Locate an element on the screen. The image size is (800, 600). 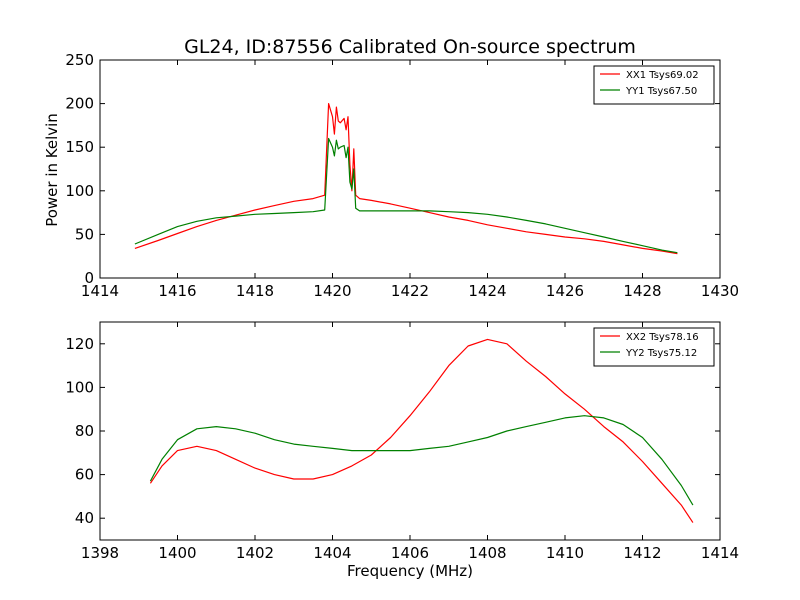
y-tick-label-0-2: 100 is located at coordinates (79, 191).